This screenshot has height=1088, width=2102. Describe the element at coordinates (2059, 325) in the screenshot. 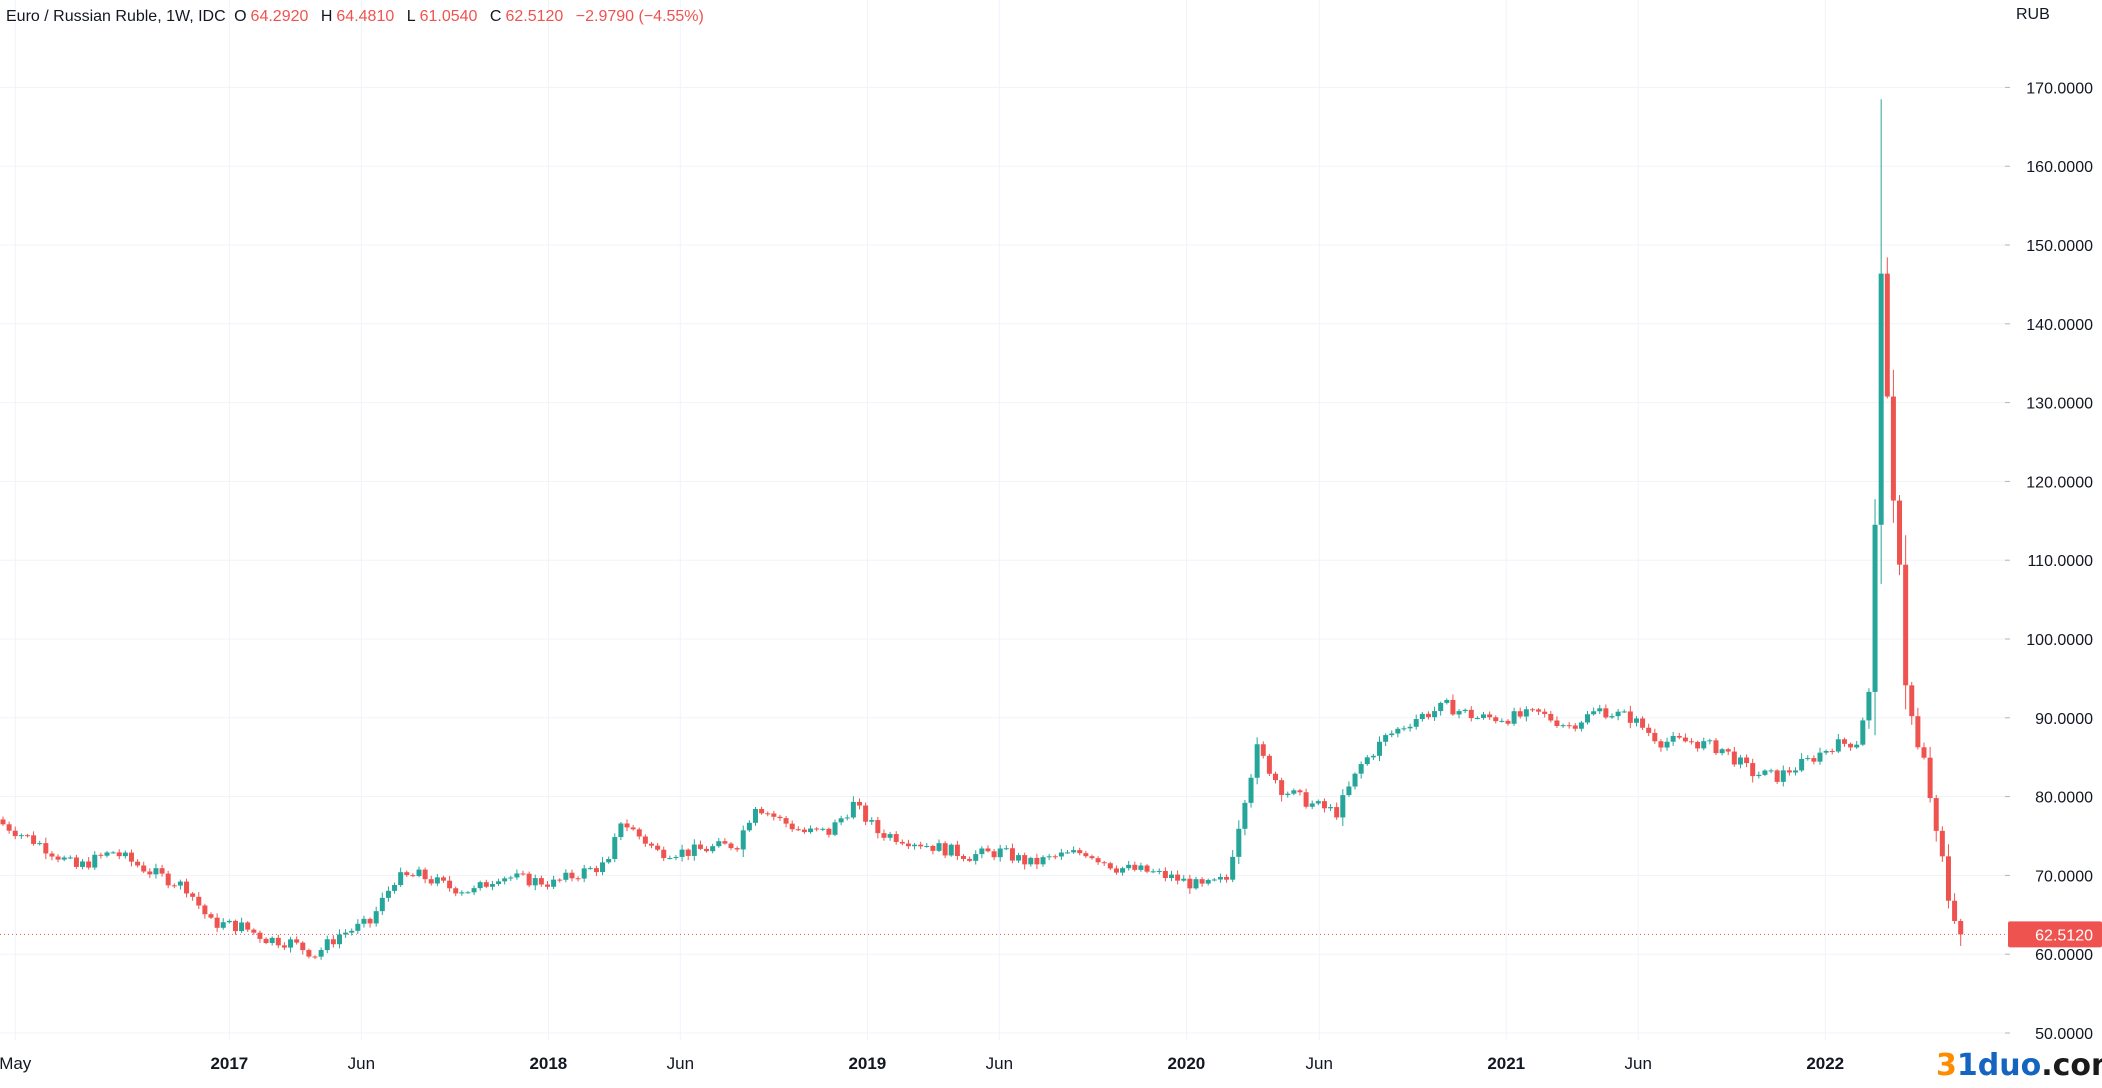

I see `y-tick-label: 140.0000` at that location.